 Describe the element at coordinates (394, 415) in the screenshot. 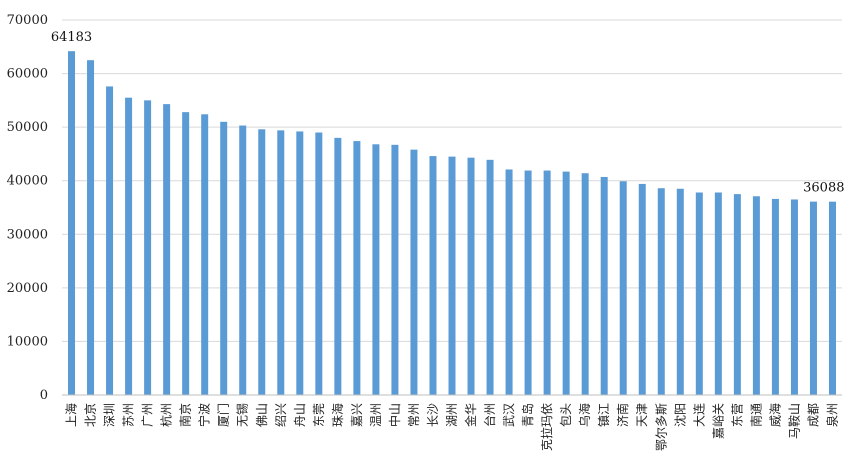

I see `category-label: 中山` at that location.